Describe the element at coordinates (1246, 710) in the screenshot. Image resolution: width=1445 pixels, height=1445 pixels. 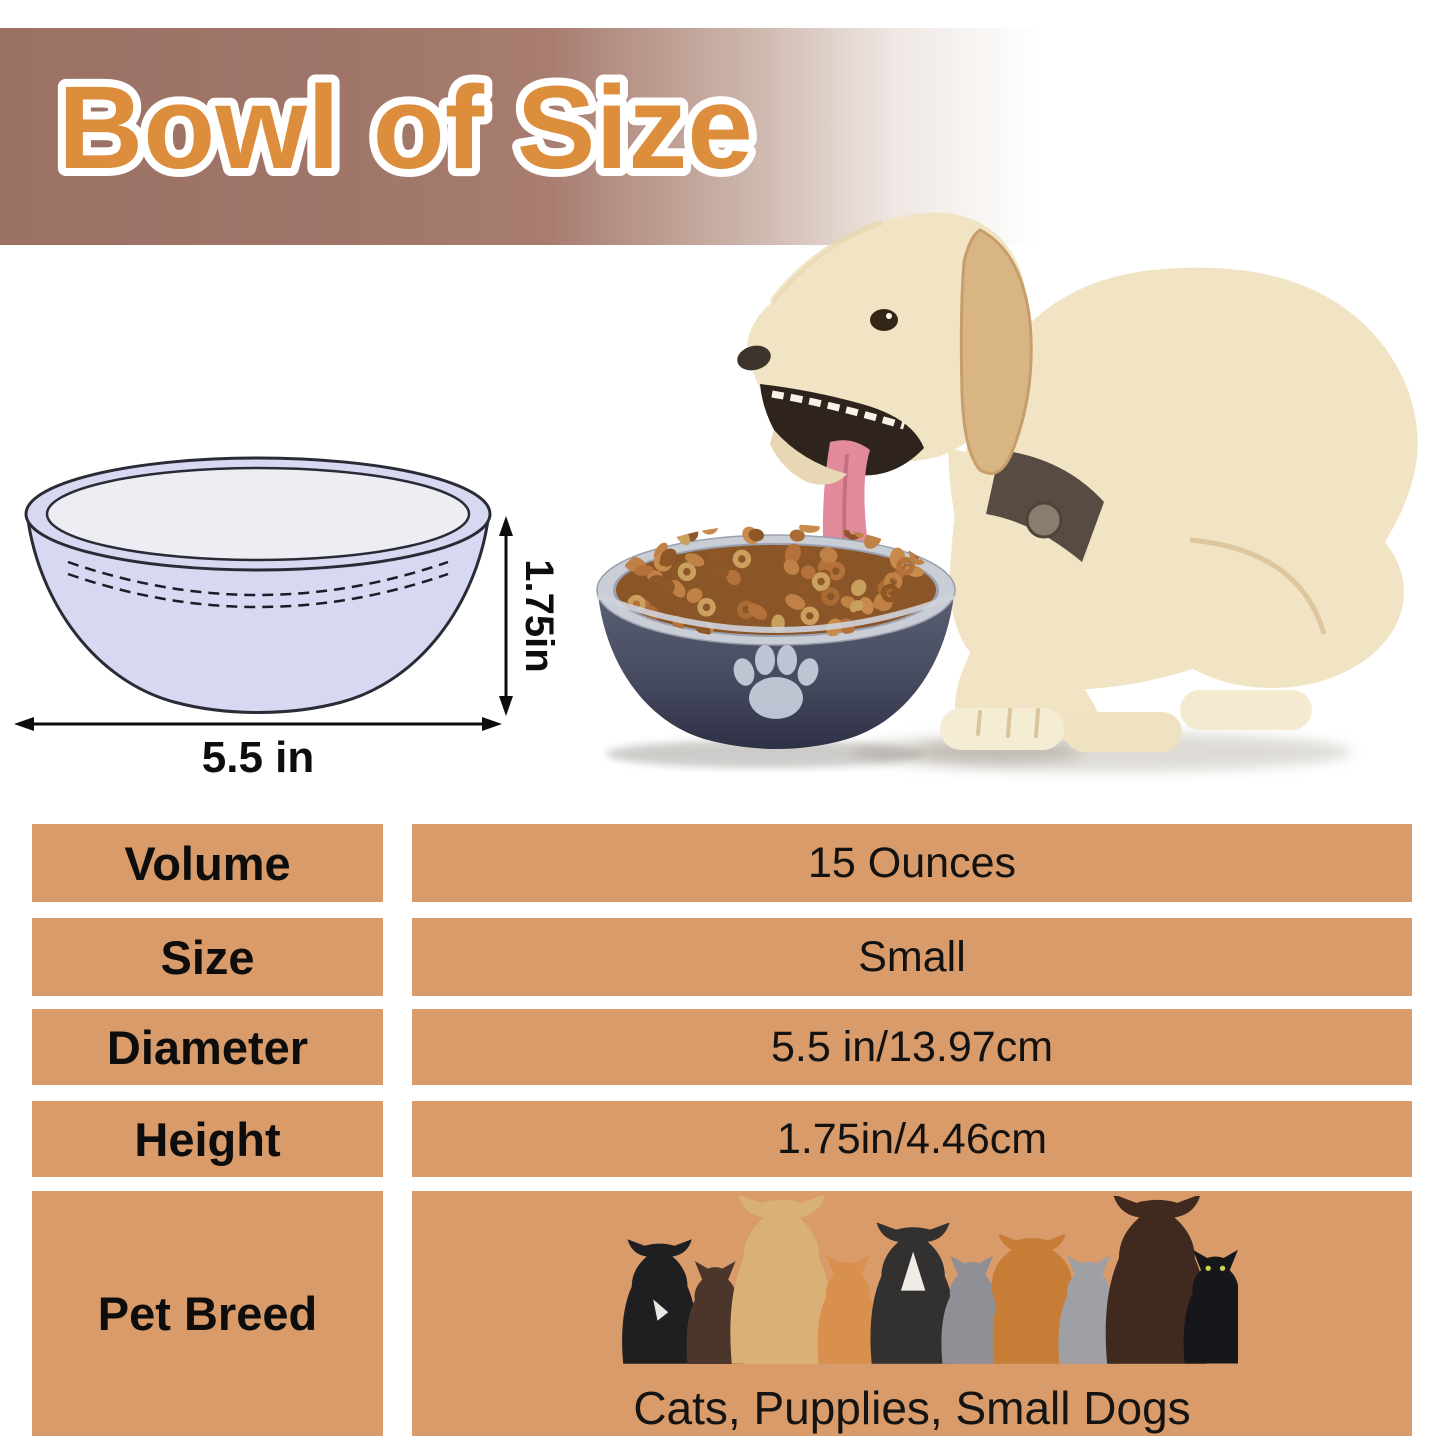
I see `dog-hind-paw` at that location.